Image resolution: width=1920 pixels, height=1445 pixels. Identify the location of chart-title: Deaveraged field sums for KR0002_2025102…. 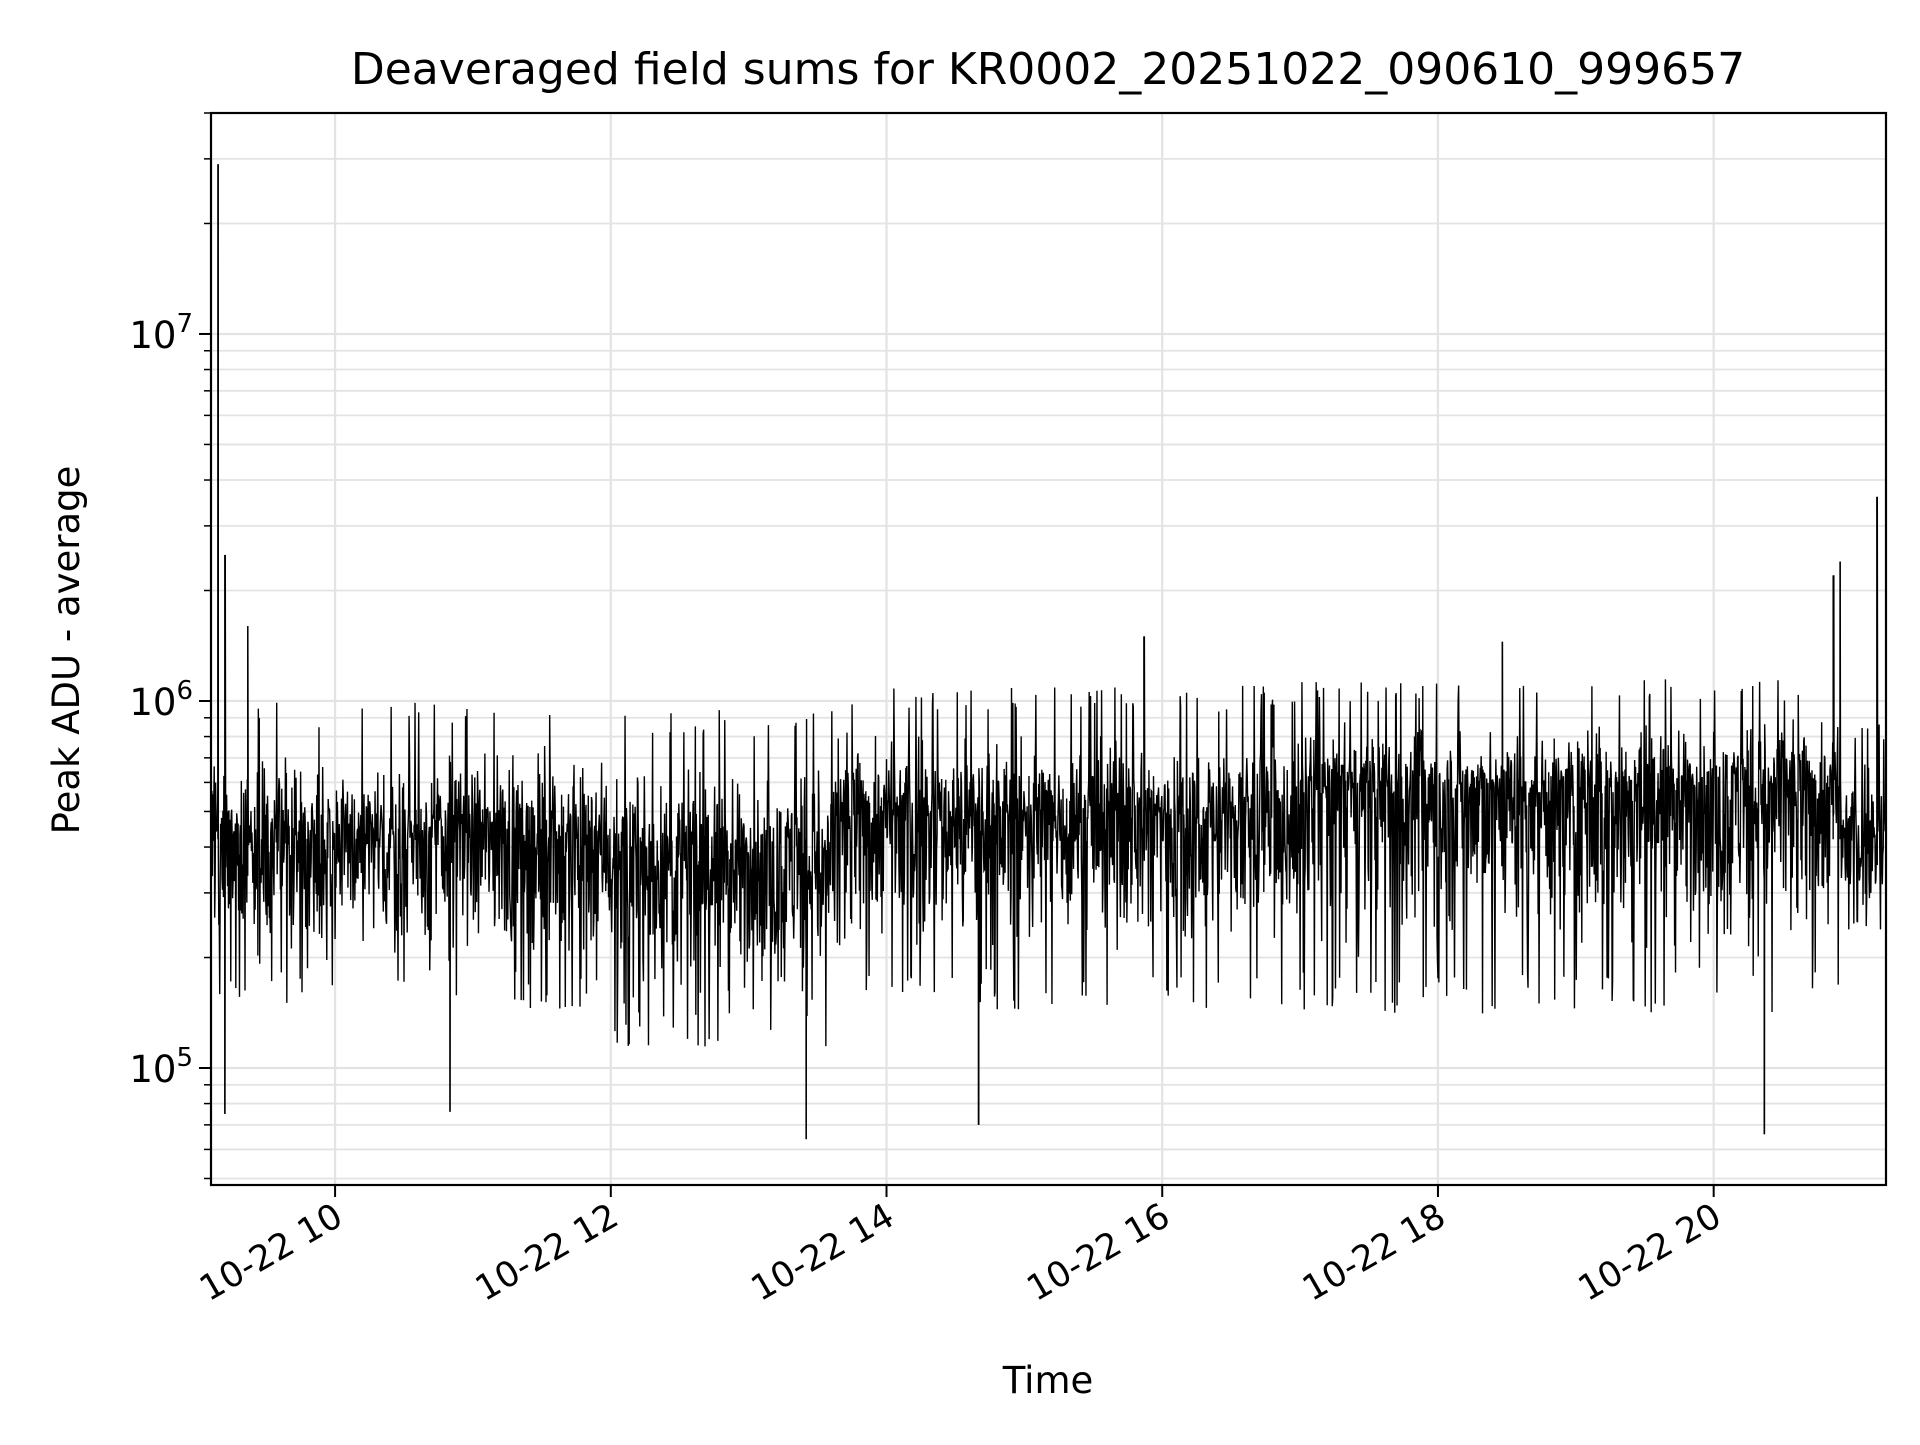
(1048, 69).